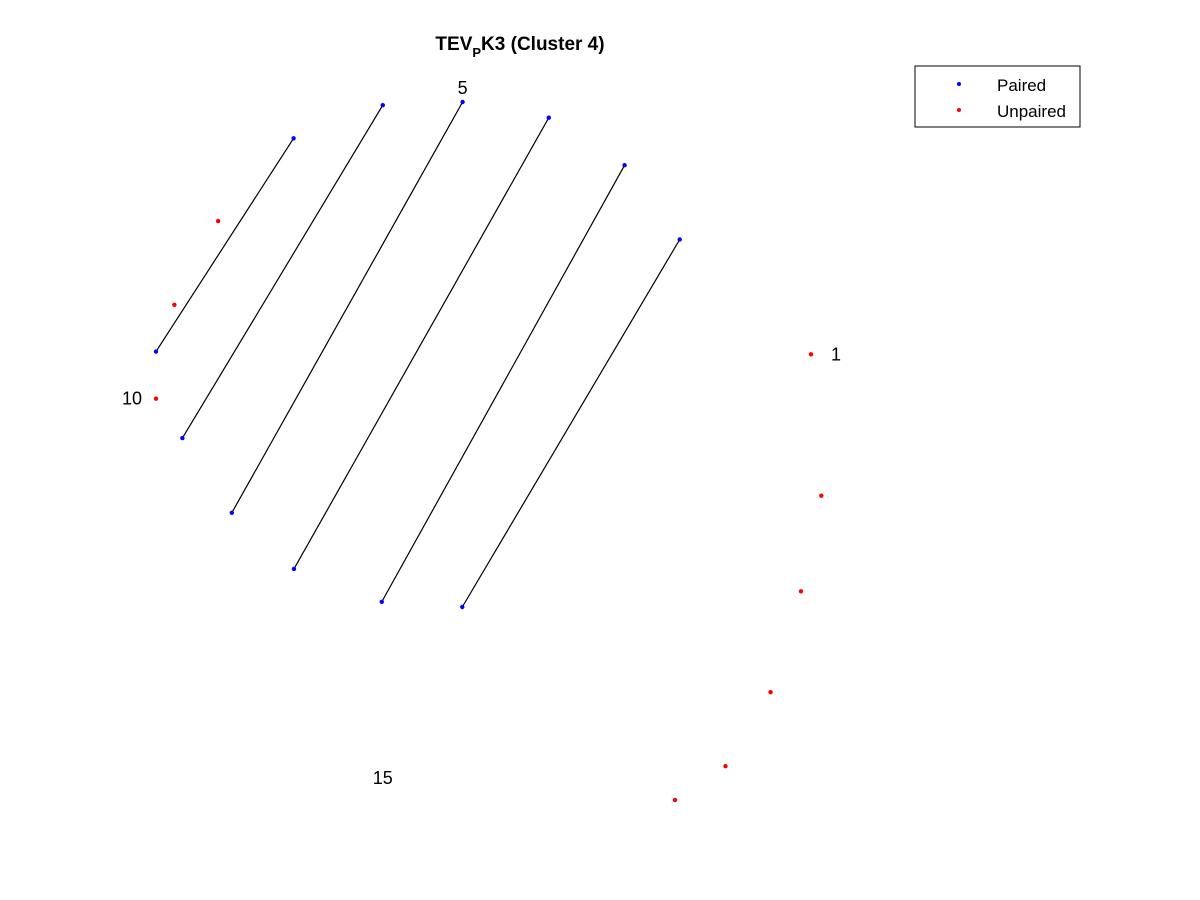  I want to click on node-label-10: 10, so click(132, 399).